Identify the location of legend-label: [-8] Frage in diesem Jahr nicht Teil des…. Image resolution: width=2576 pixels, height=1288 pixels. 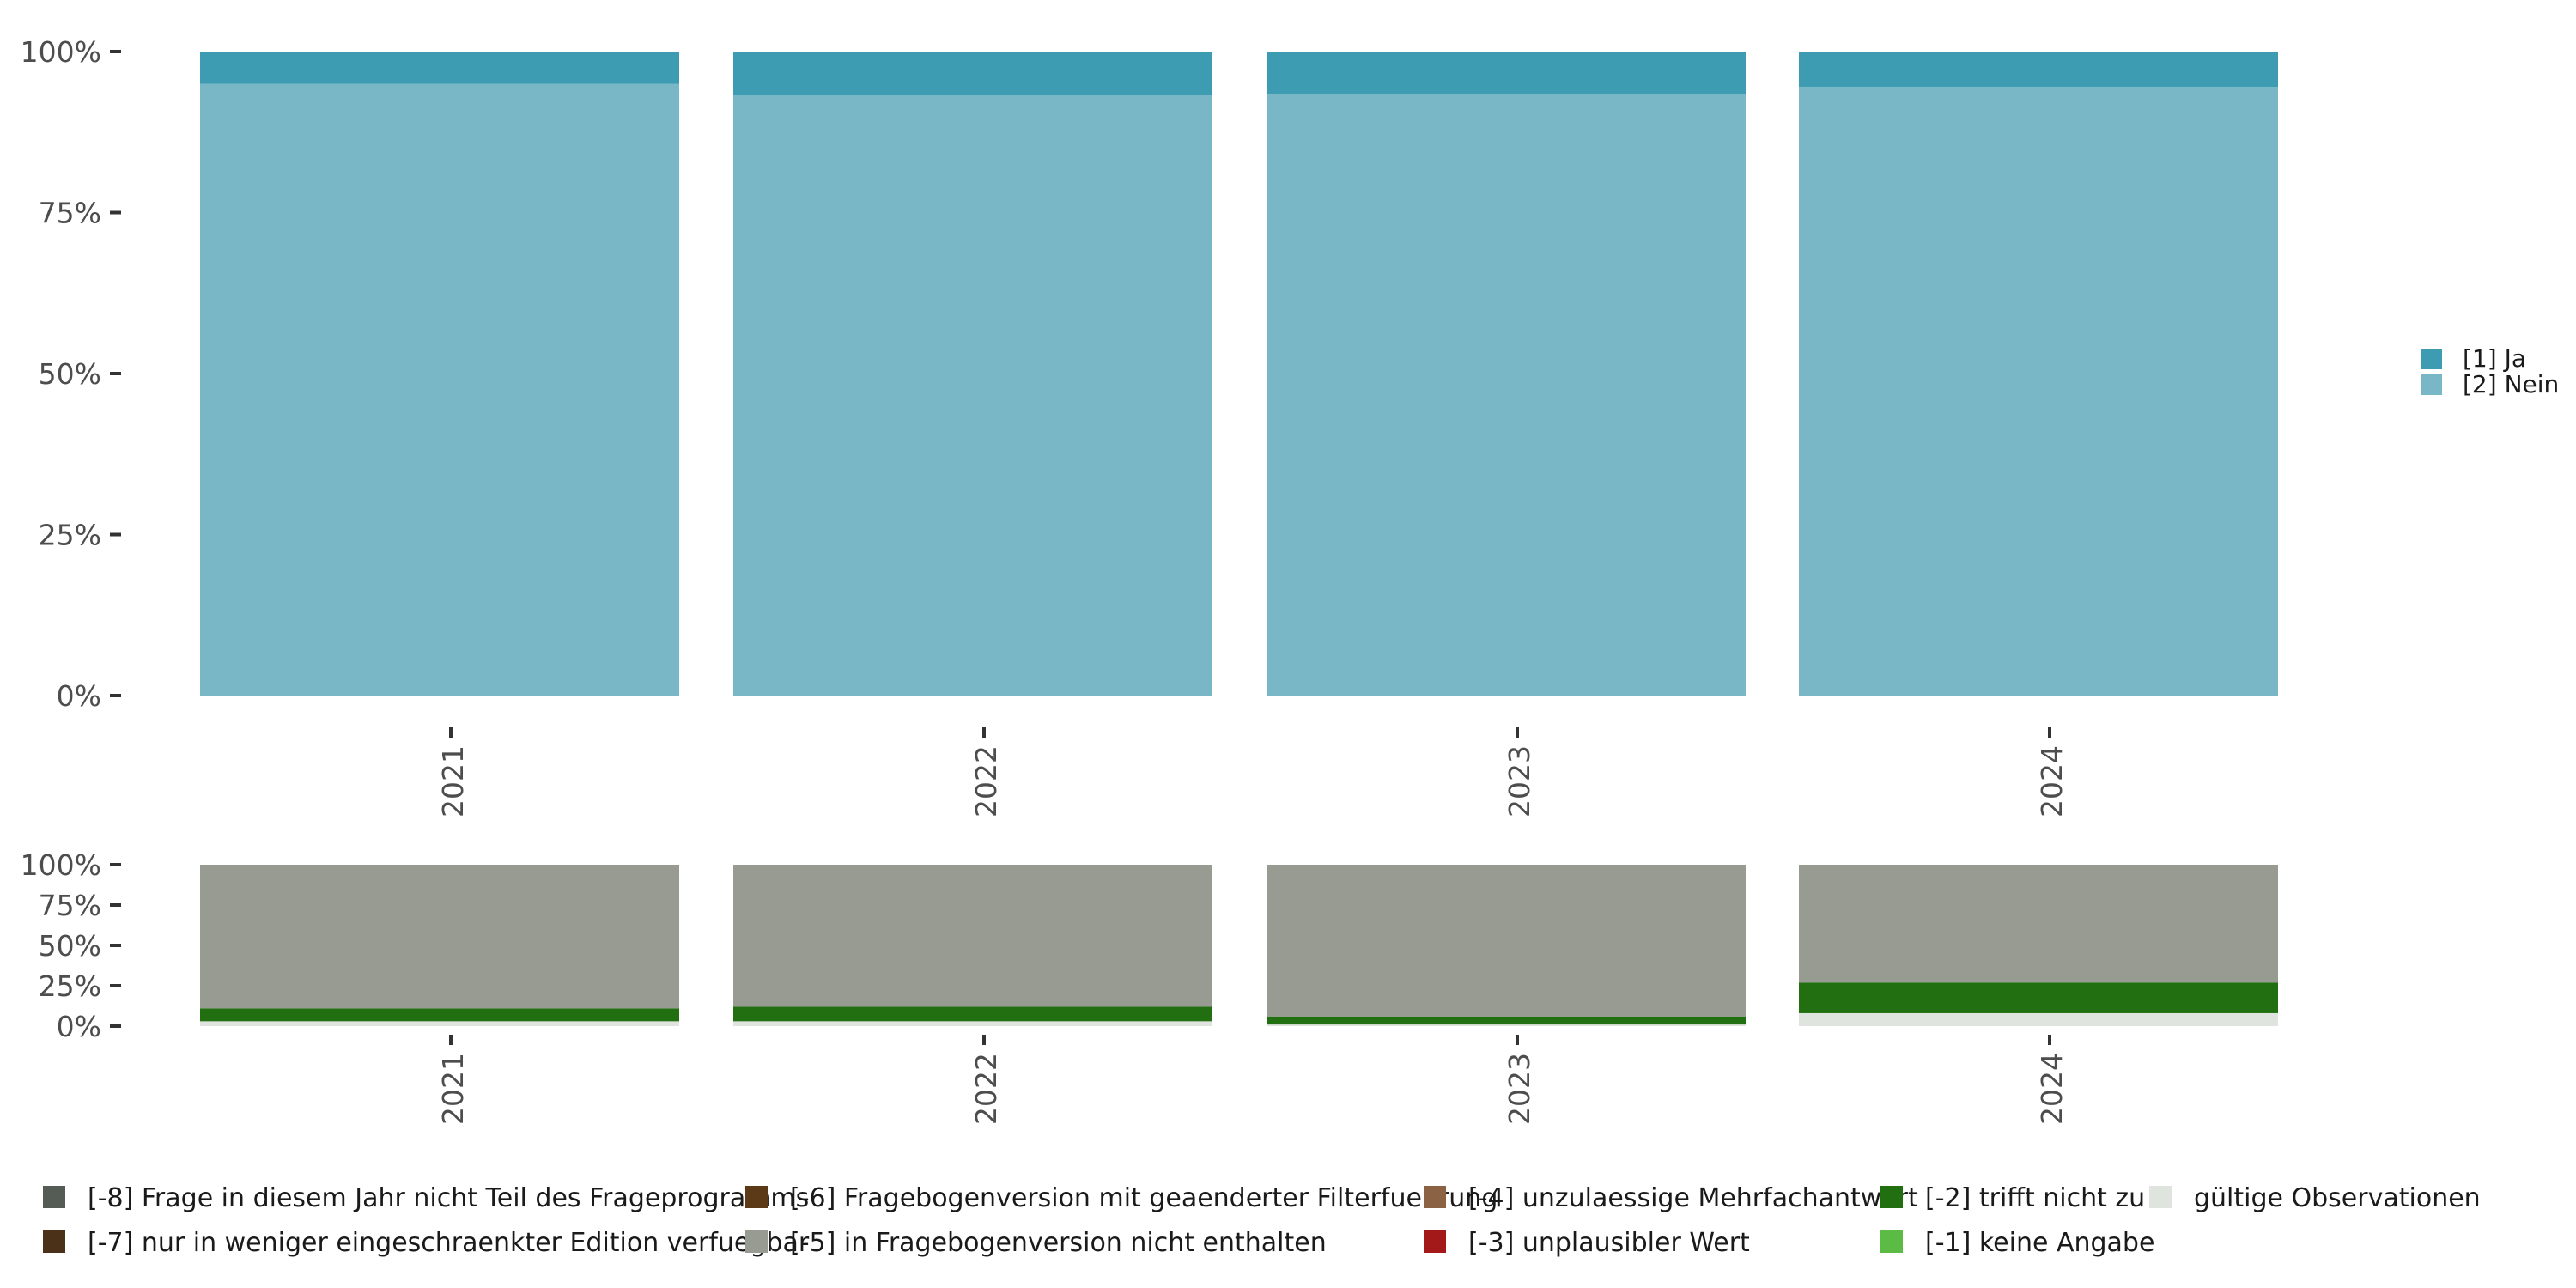
(448, 1198).